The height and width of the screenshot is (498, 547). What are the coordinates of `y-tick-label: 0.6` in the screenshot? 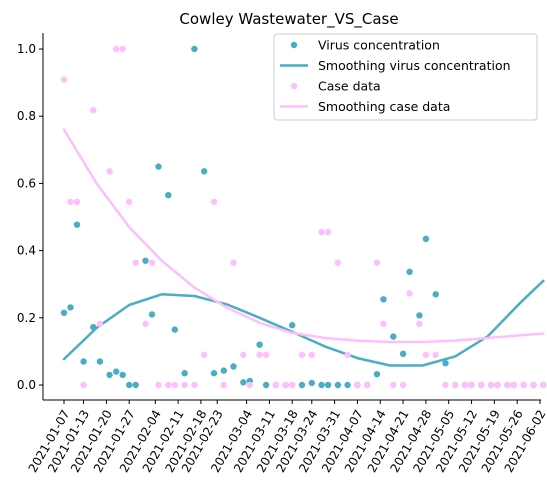 It's located at (26, 183).